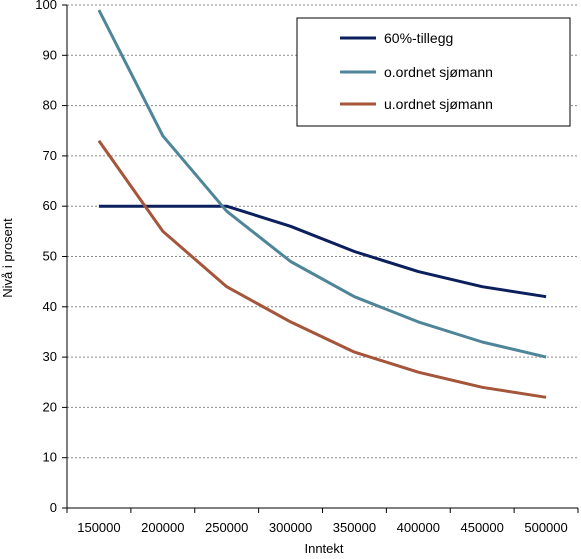 The height and width of the screenshot is (559, 581). What do you see at coordinates (162, 527) in the screenshot?
I see `x-tick-label-200000: 200000` at bounding box center [162, 527].